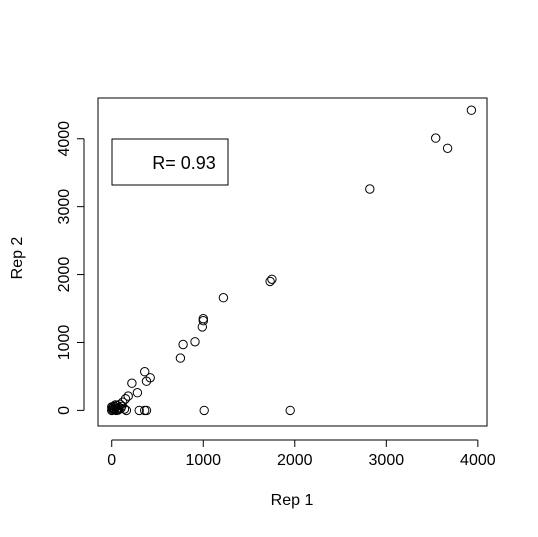 The image size is (538, 537). I want to click on y-tick-label-2000: 2000, so click(64, 275).